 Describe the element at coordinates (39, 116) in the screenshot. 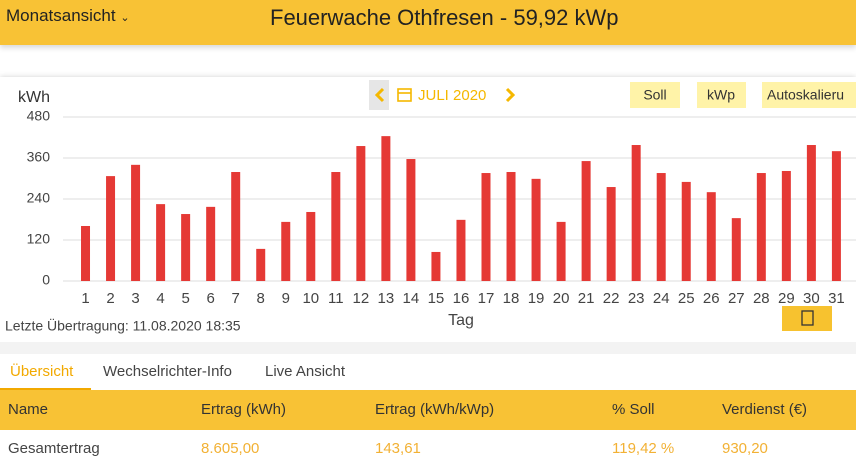

I see `y-tick-label: 480` at that location.